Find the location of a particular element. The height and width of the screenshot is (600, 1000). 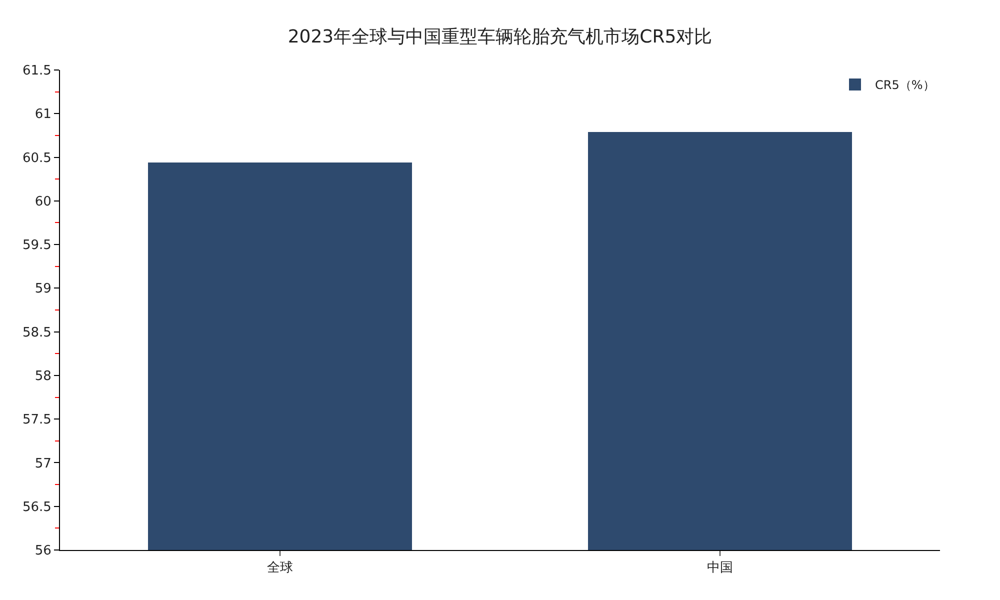

legend-label: CR5（%） is located at coordinates (905, 85).